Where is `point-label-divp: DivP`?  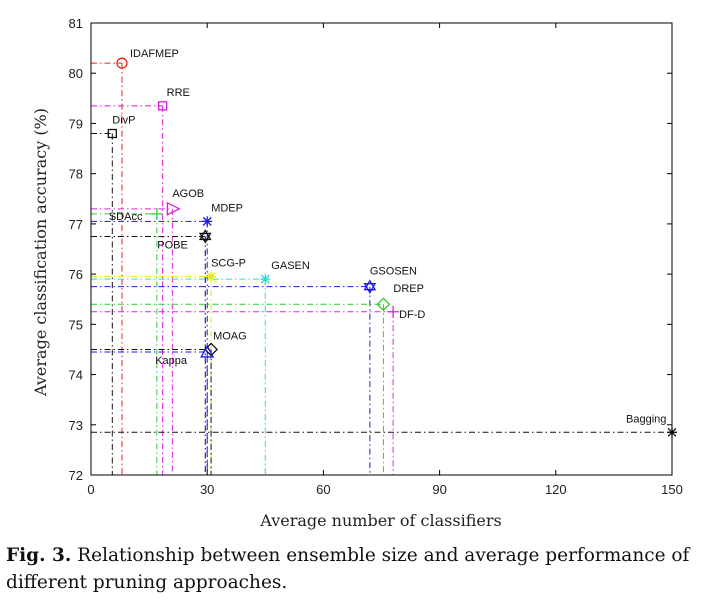
point-label-divp: DivP is located at coordinates (123, 120).